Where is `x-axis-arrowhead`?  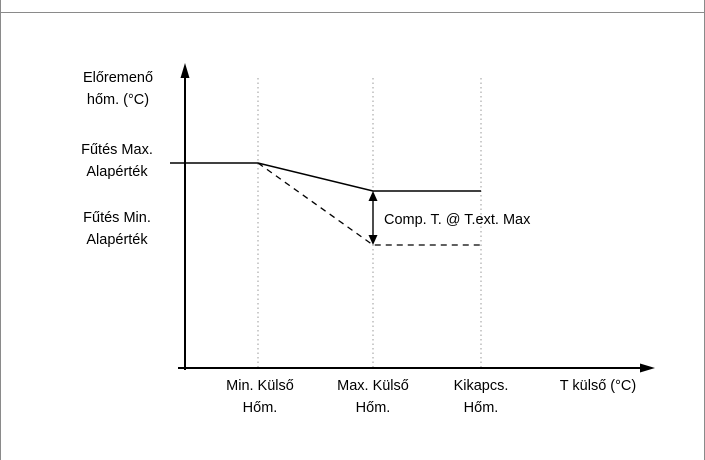
x-axis-arrowhead is located at coordinates (647, 368).